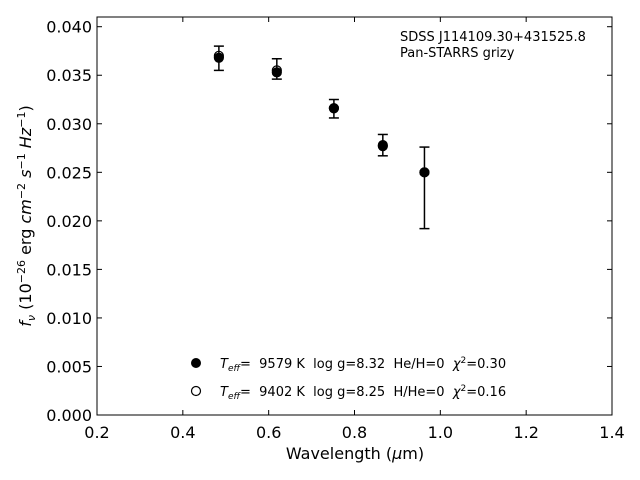 The height and width of the screenshot is (480, 640). I want to click on y-tick-label: 0.020, so click(69, 221).